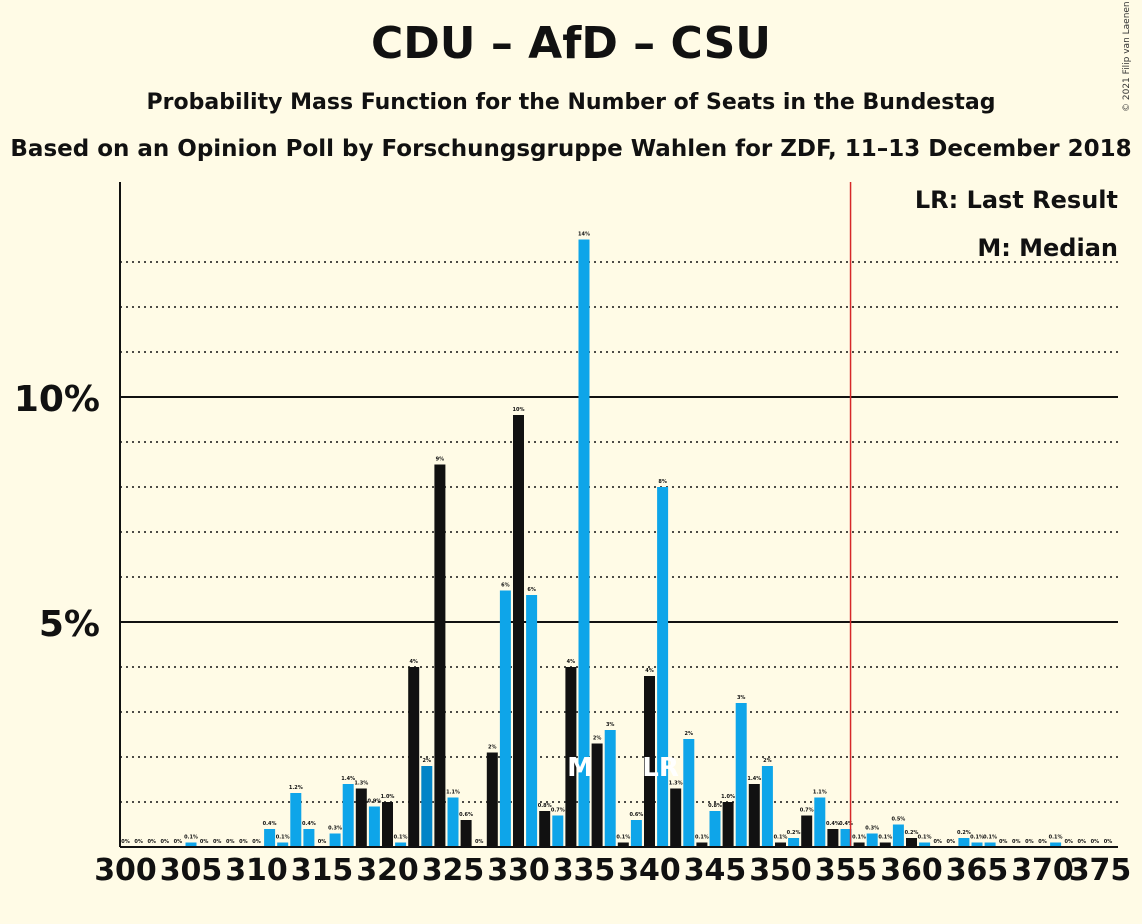 The height and width of the screenshot is (924, 1142). Describe the element at coordinates (518, 870) in the screenshot. I see `x-tick-330: 330` at that location.